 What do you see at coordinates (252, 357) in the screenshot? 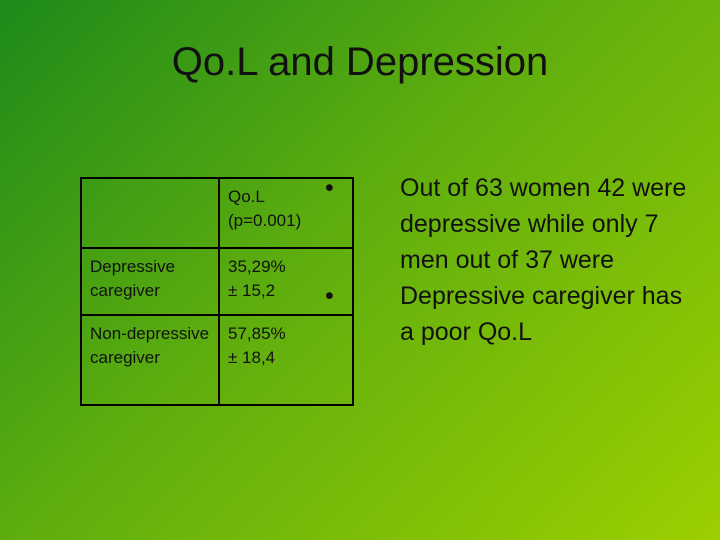
I see `value-line: ± 18,4` at bounding box center [252, 357].